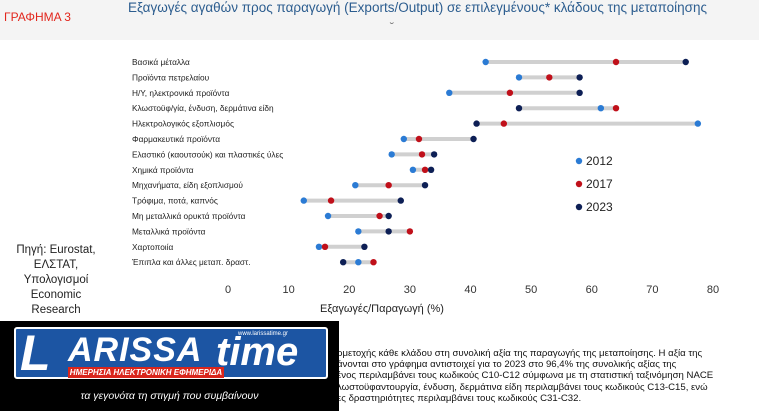 The image size is (759, 411). What do you see at coordinates (56, 250) in the screenshot?
I see `source-line: Πηγή: Eurostat,` at bounding box center [56, 250].